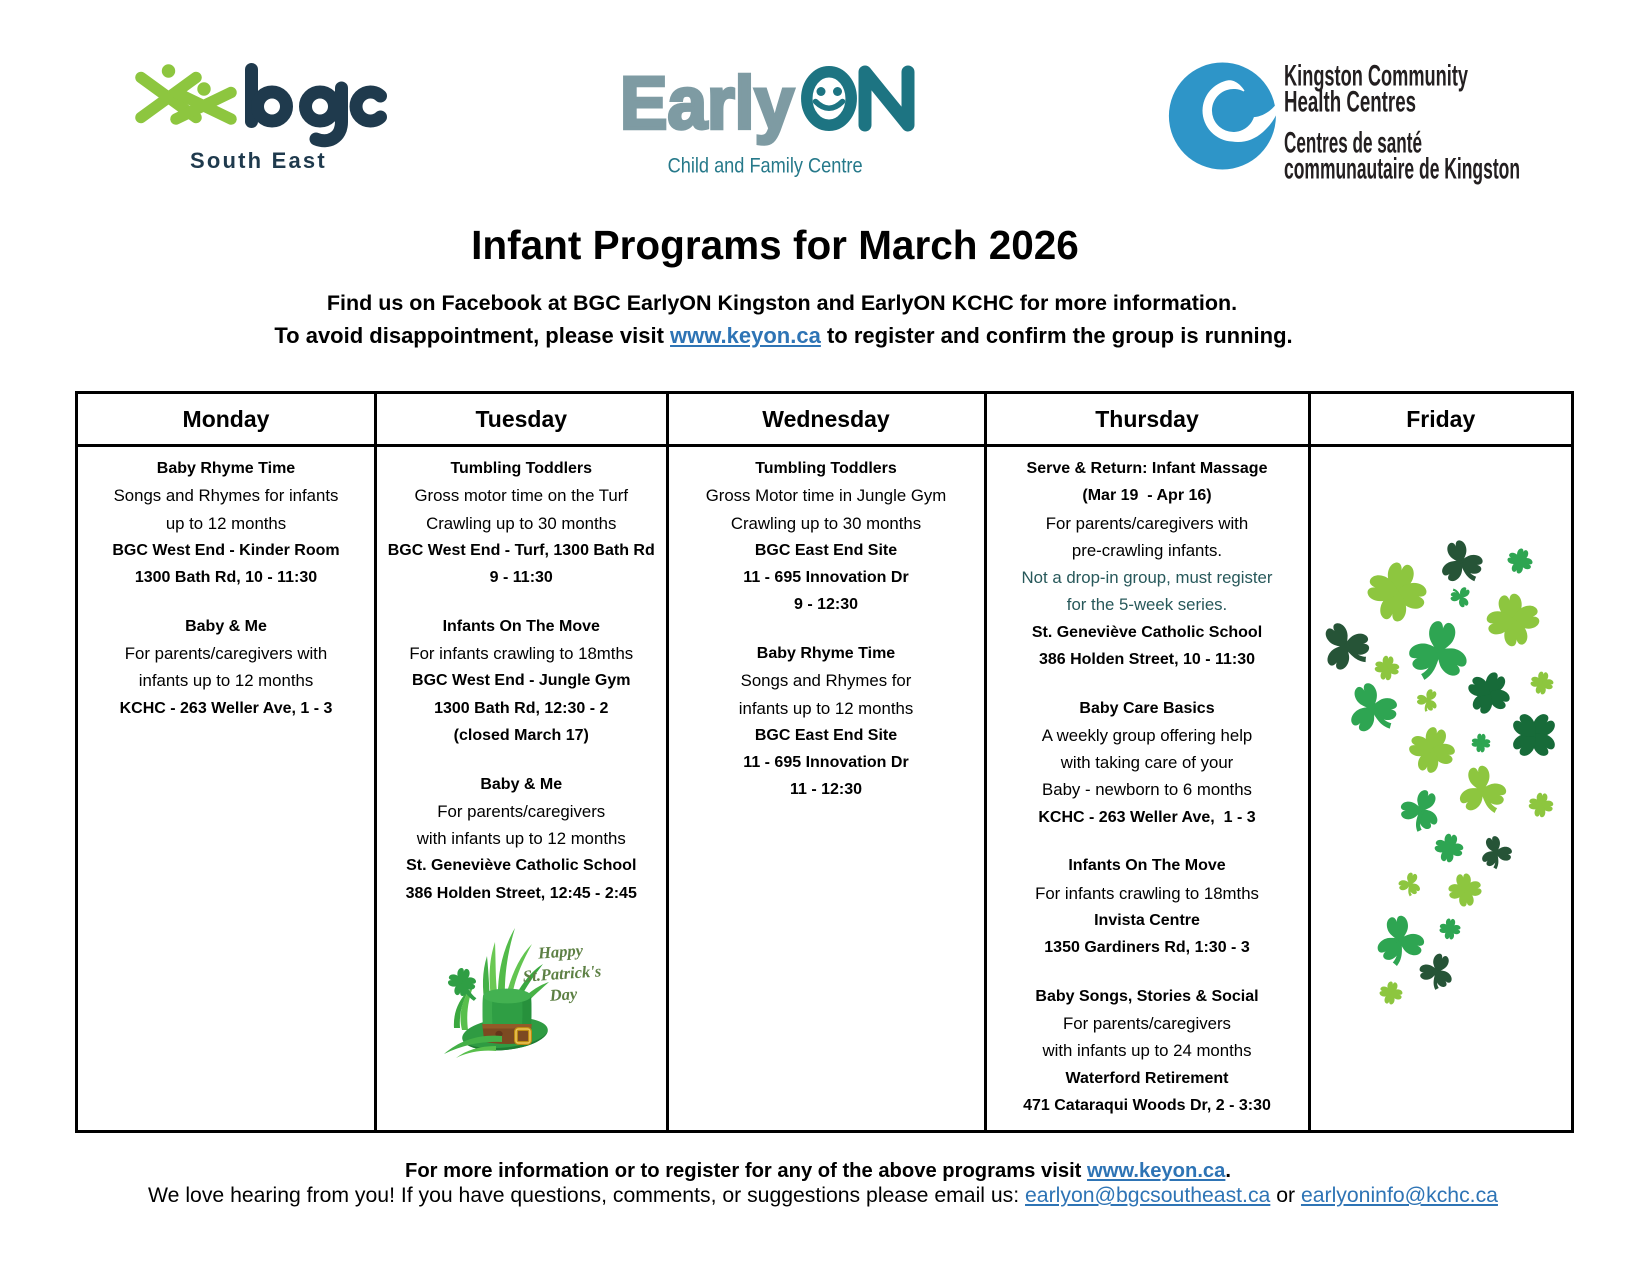 The width and height of the screenshot is (1650, 1275). Describe the element at coordinates (1376, 75) in the screenshot. I see `svg-text: Kingston Community` at that location.